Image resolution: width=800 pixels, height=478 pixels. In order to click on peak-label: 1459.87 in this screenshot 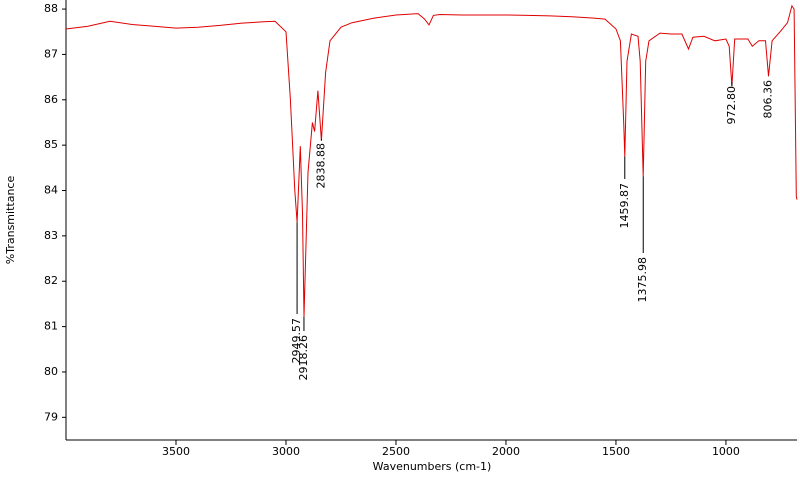, I will do `click(624, 206)`.